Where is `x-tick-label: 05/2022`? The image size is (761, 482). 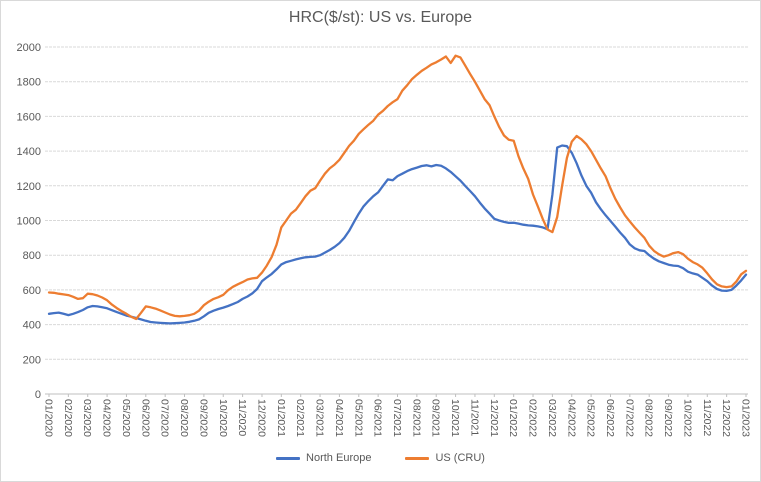
x-tick-label: 05/2022 is located at coordinates (591, 418).